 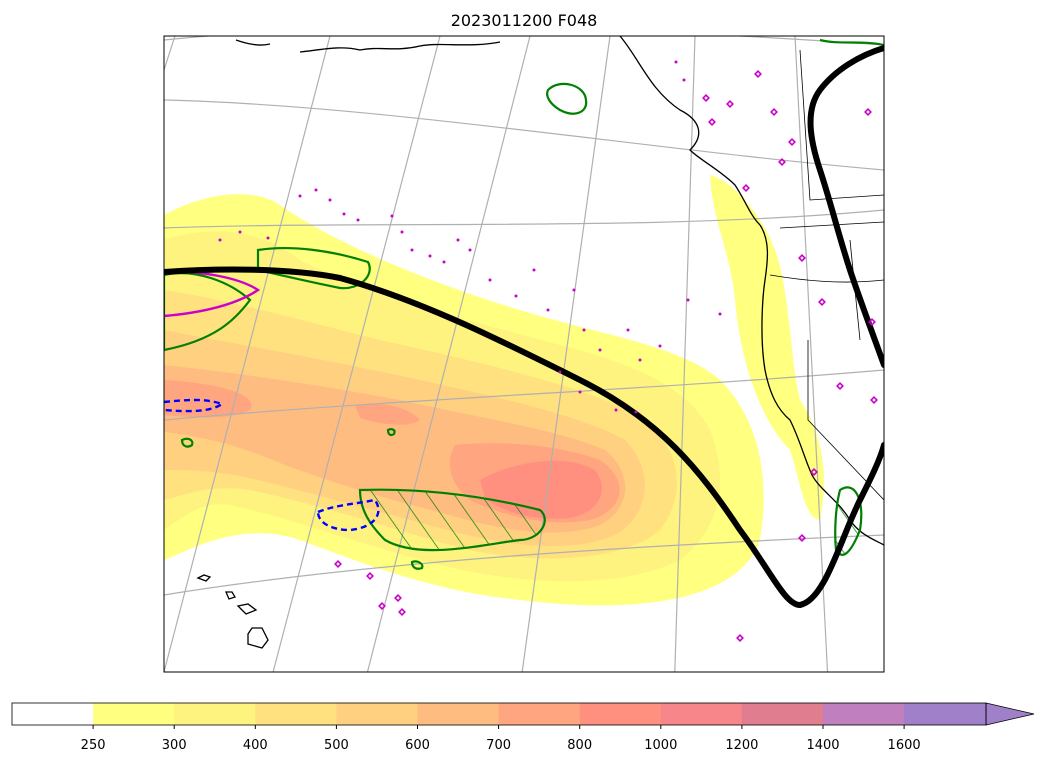 What do you see at coordinates (93, 745) in the screenshot?
I see `colorbar-tick-label: 250` at bounding box center [93, 745].